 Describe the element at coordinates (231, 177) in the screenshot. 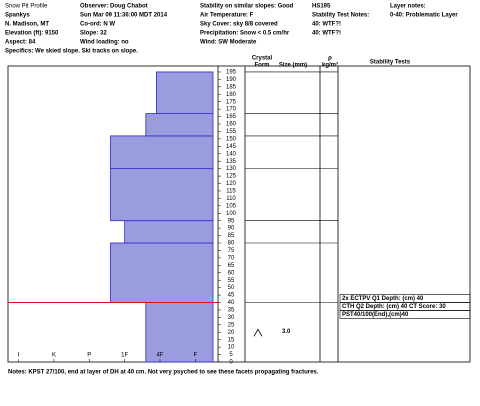

I see `y-tick-label: 125` at that location.